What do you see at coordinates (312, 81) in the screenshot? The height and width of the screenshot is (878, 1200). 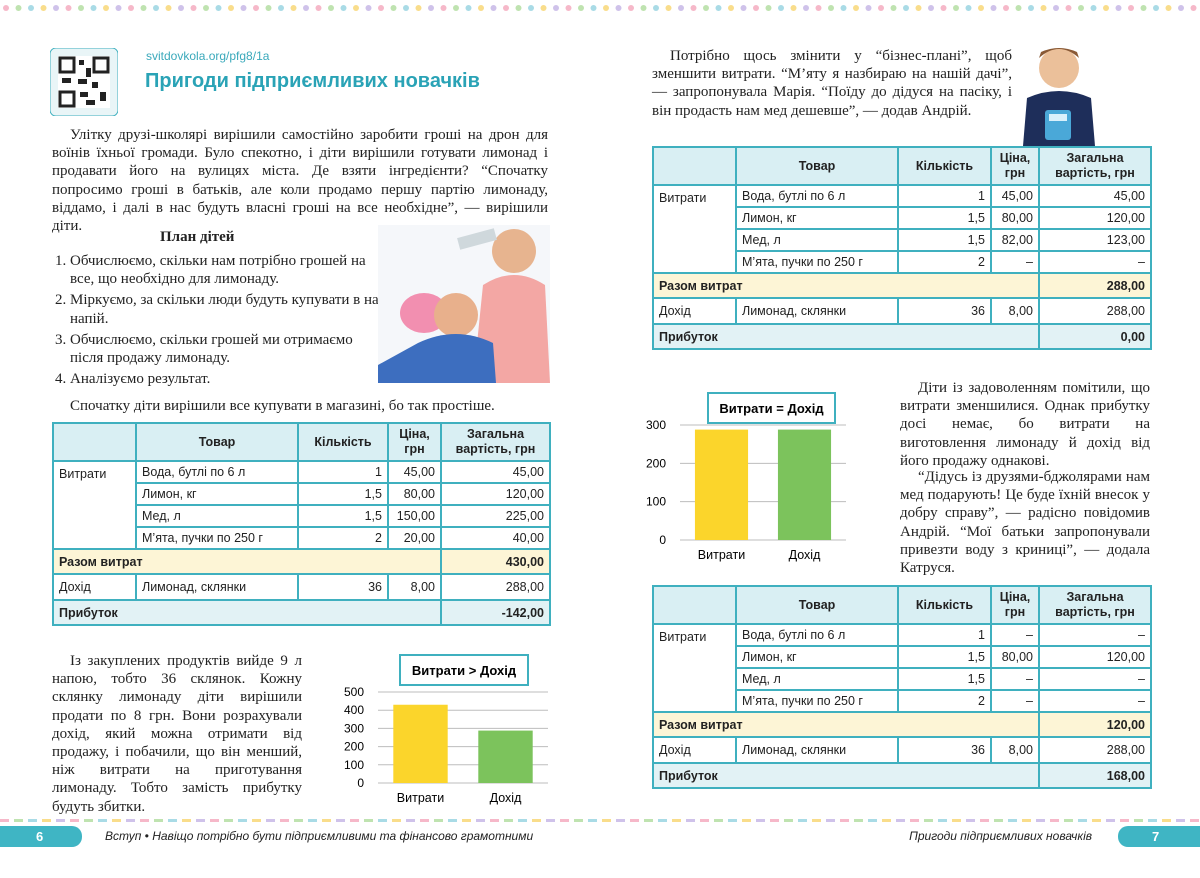 I see `page-title: Пригоди підприємливих новачків` at bounding box center [312, 81].